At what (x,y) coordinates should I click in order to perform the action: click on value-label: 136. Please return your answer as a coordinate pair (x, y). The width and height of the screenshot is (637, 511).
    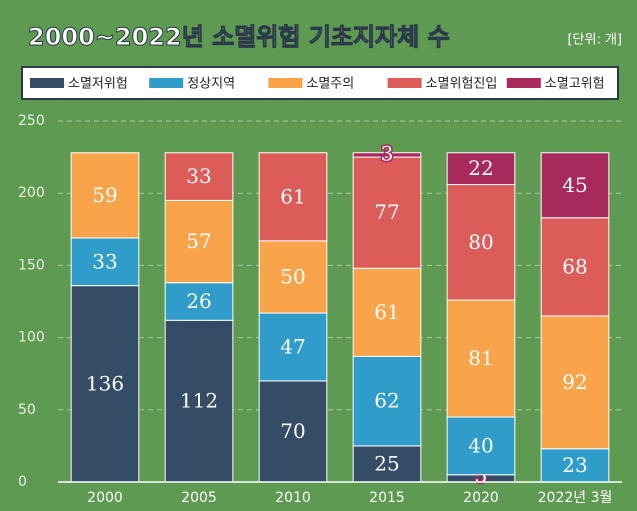
    Looking at the image, I should click on (105, 383).